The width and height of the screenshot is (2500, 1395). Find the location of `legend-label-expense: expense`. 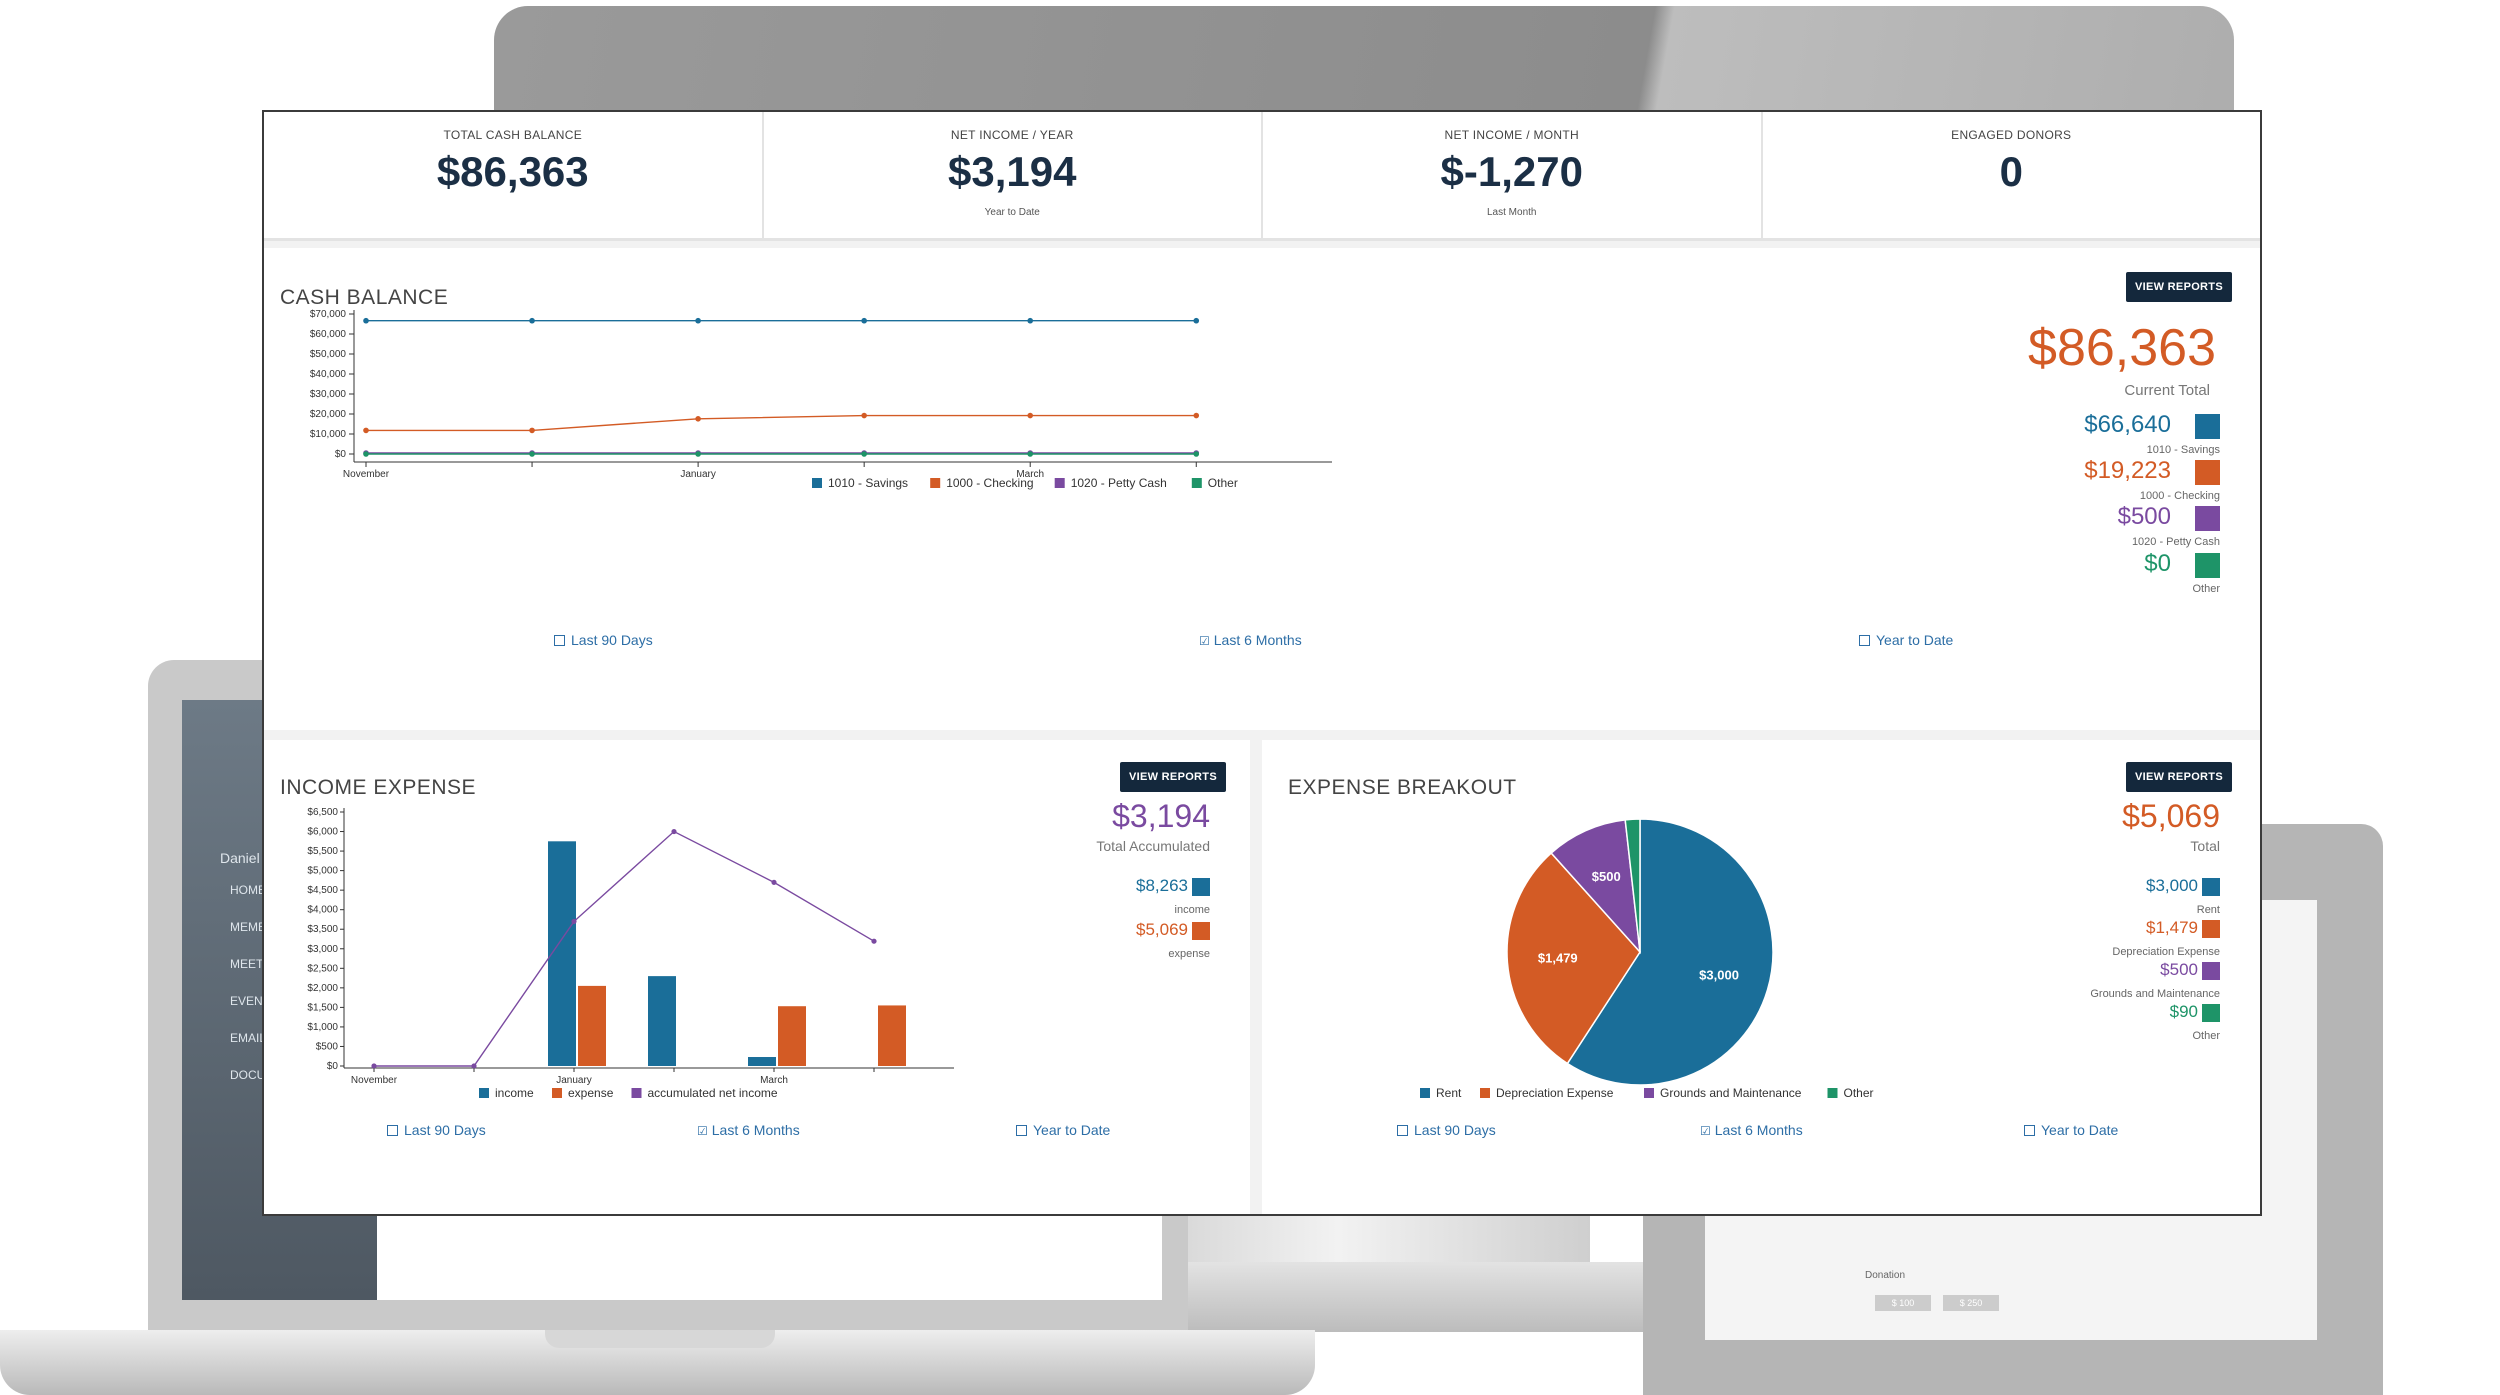

legend-label-expense: expense is located at coordinates (1189, 954).